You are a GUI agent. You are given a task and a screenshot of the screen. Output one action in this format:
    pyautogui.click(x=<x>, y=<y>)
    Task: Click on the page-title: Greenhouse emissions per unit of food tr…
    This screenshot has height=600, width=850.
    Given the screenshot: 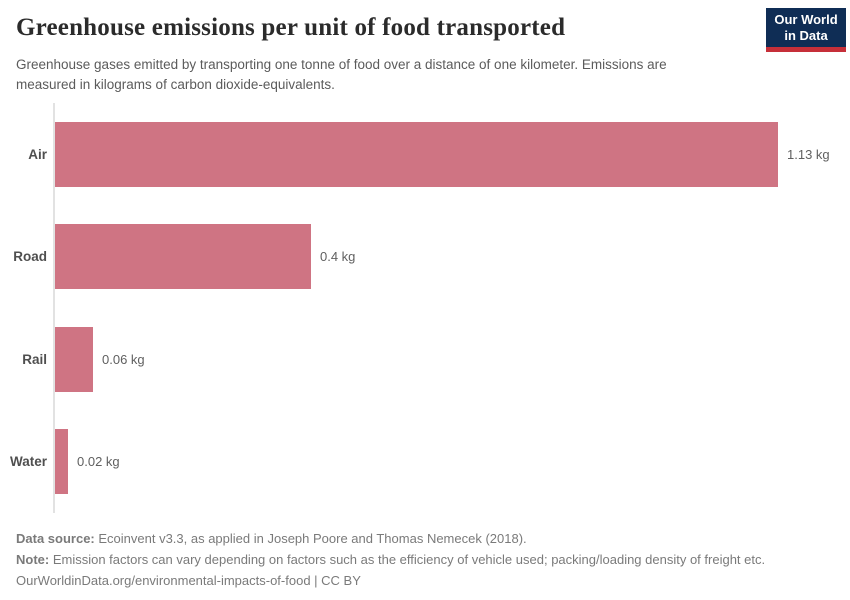 What is the action you would take?
    pyautogui.click(x=291, y=27)
    